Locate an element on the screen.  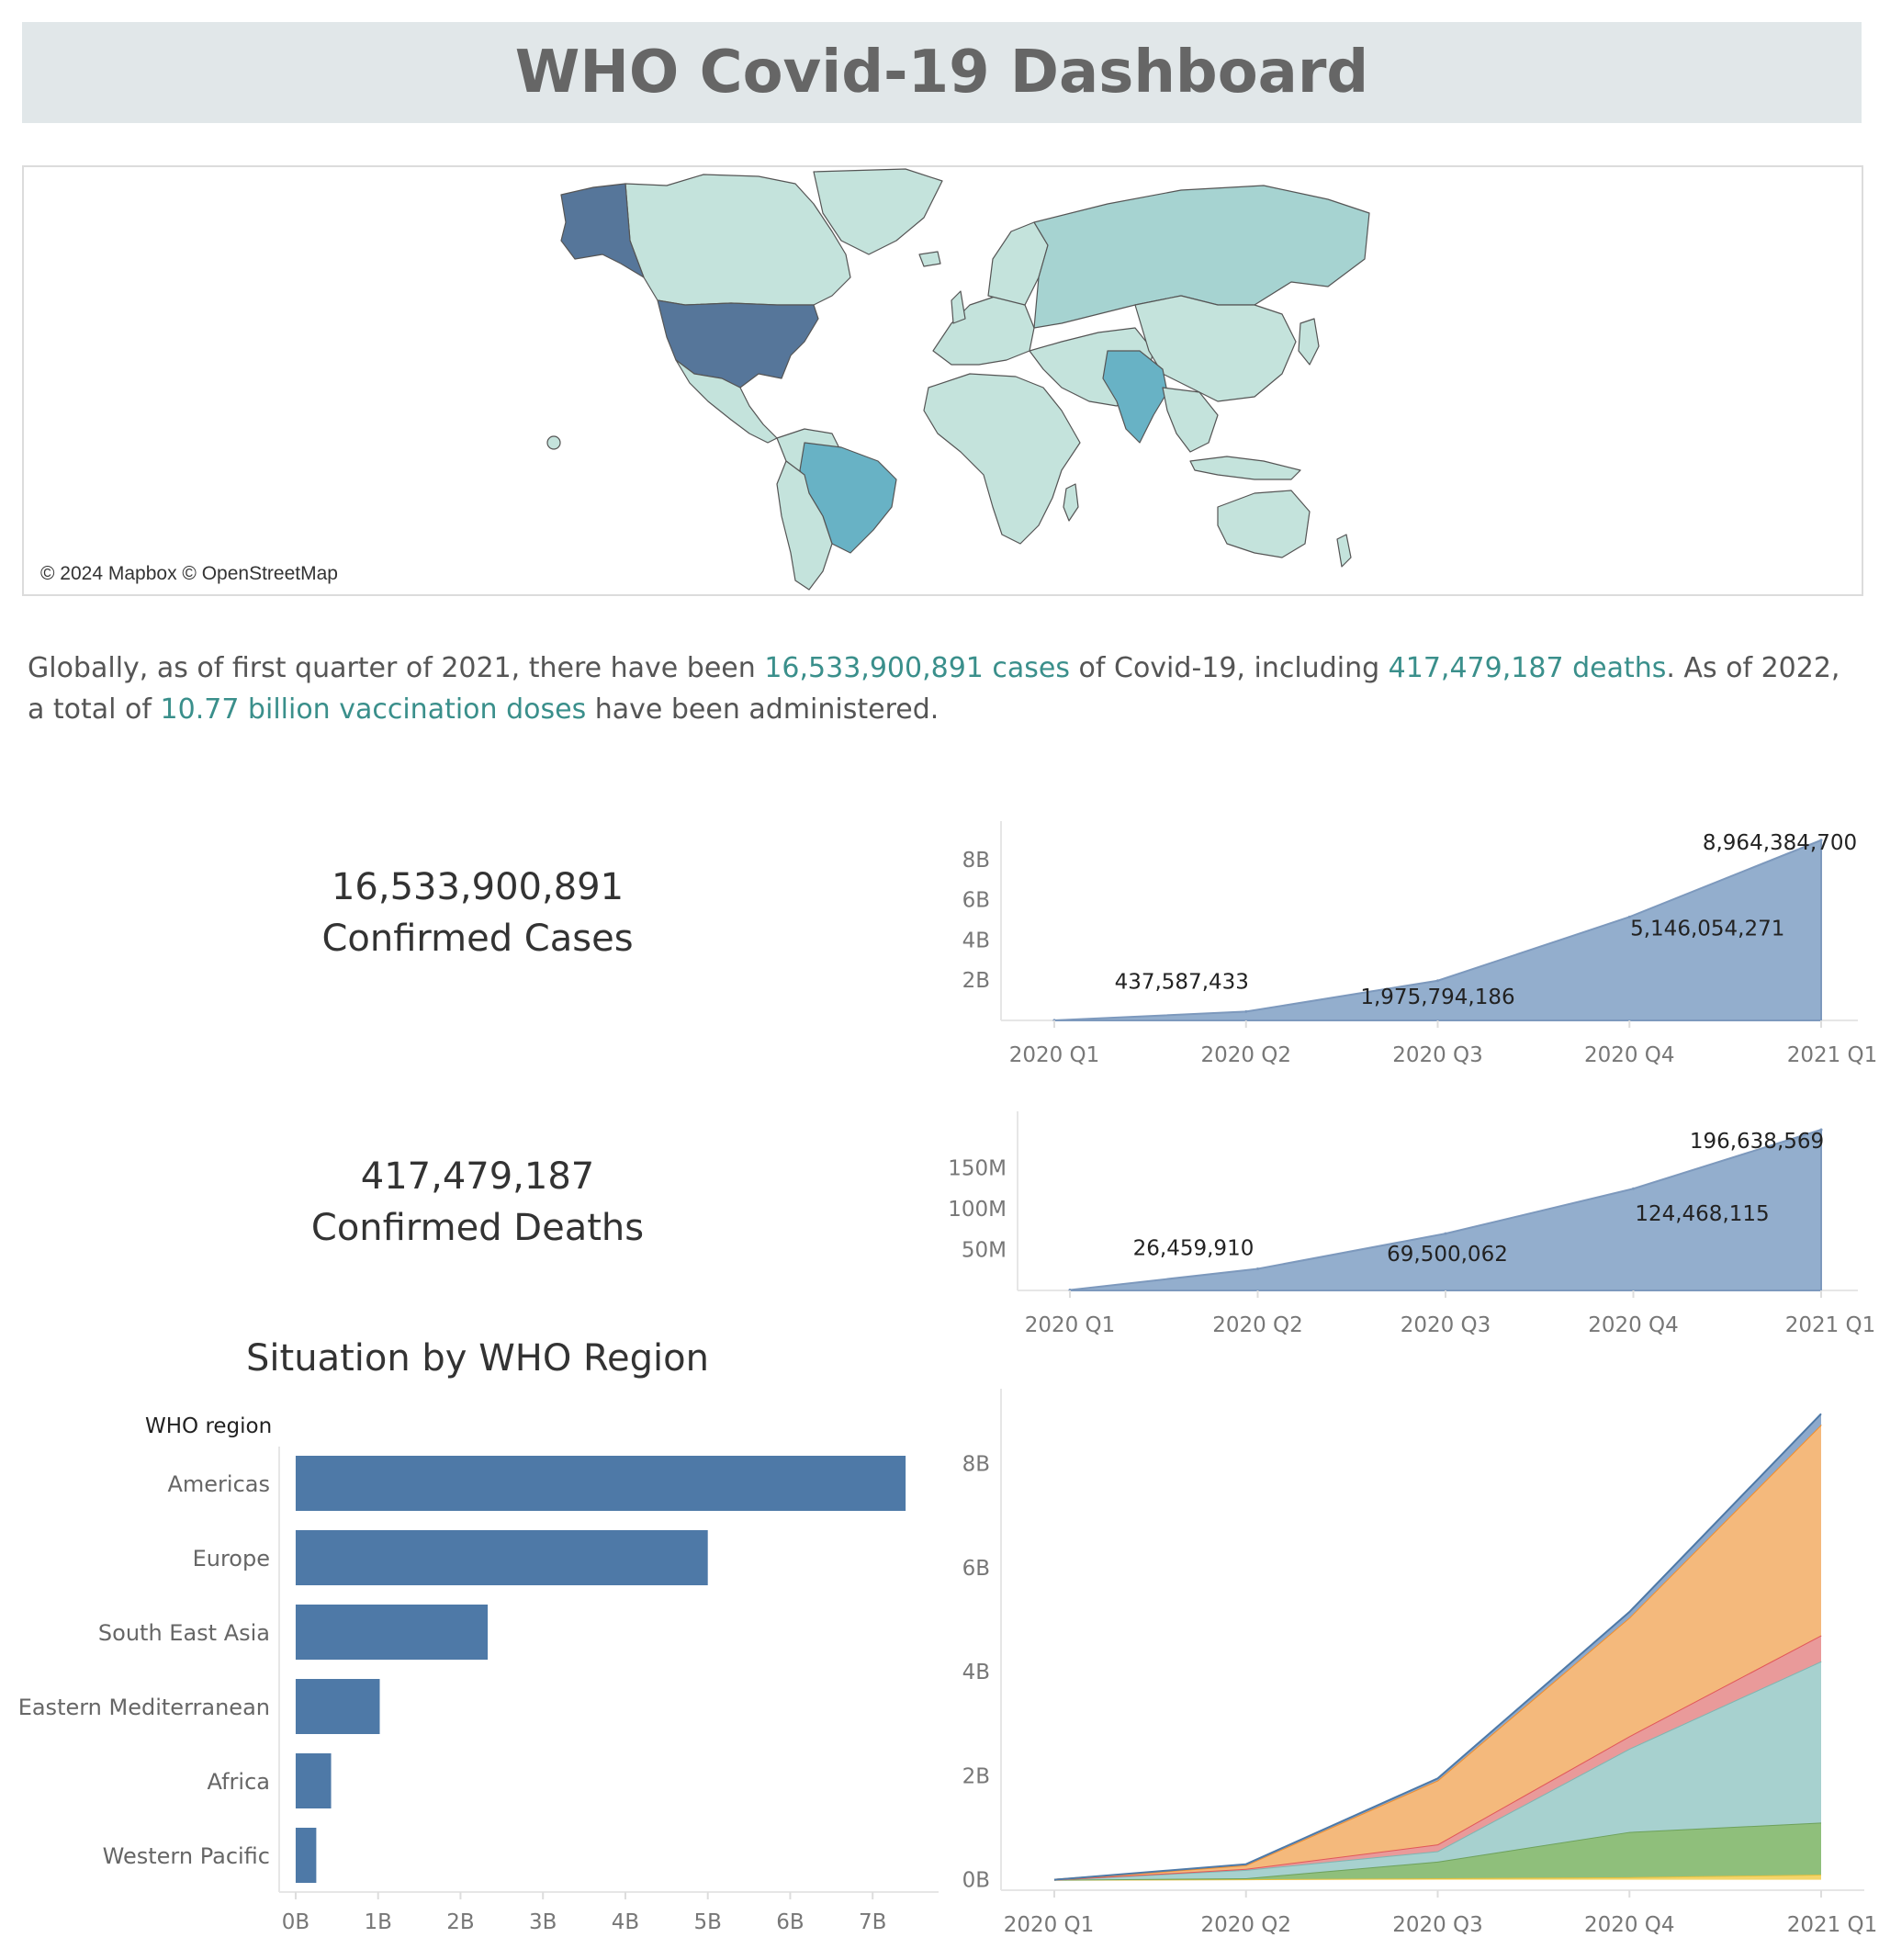
kpi-value: 417,479,187 is located at coordinates (477, 1176).